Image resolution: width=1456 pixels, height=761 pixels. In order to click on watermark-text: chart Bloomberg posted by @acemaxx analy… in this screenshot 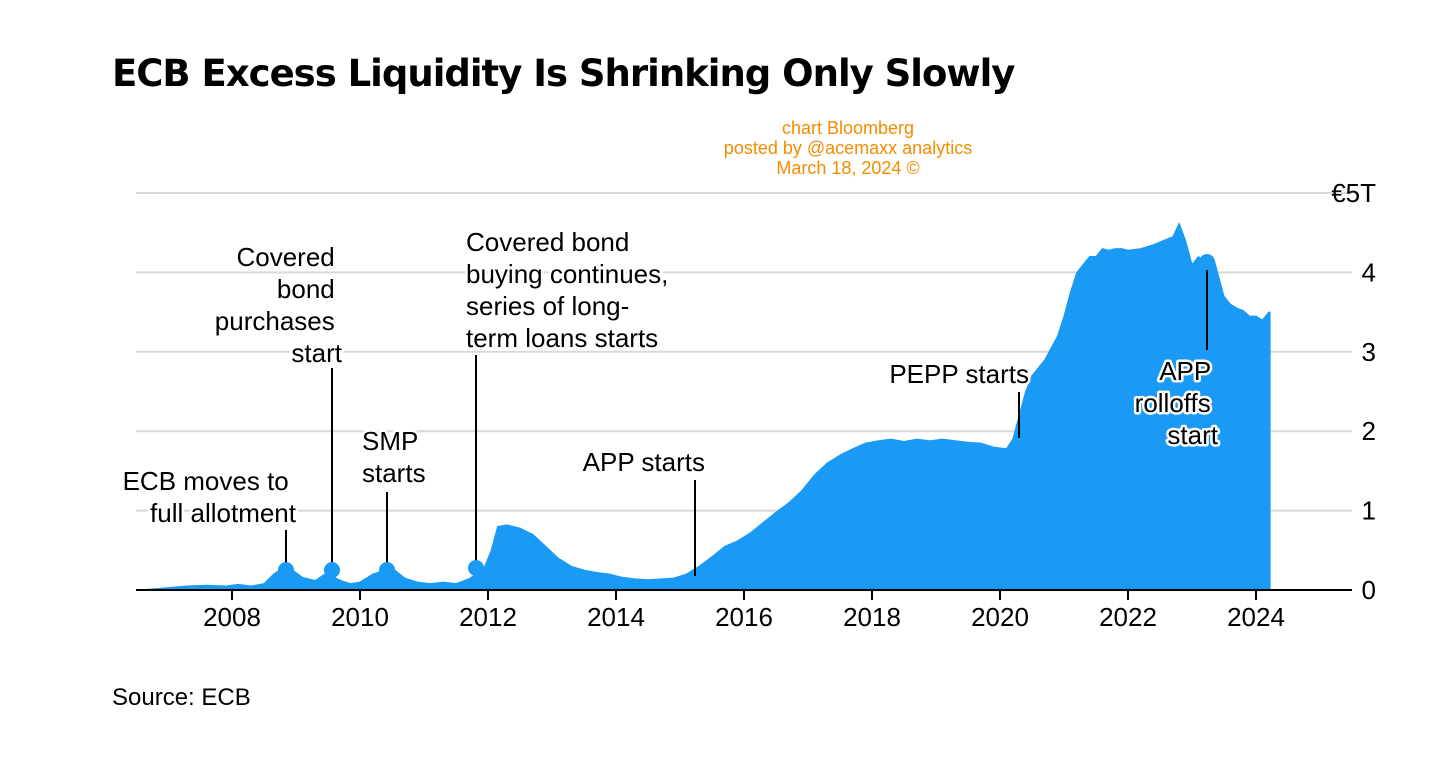, I will do `click(848, 148)`.